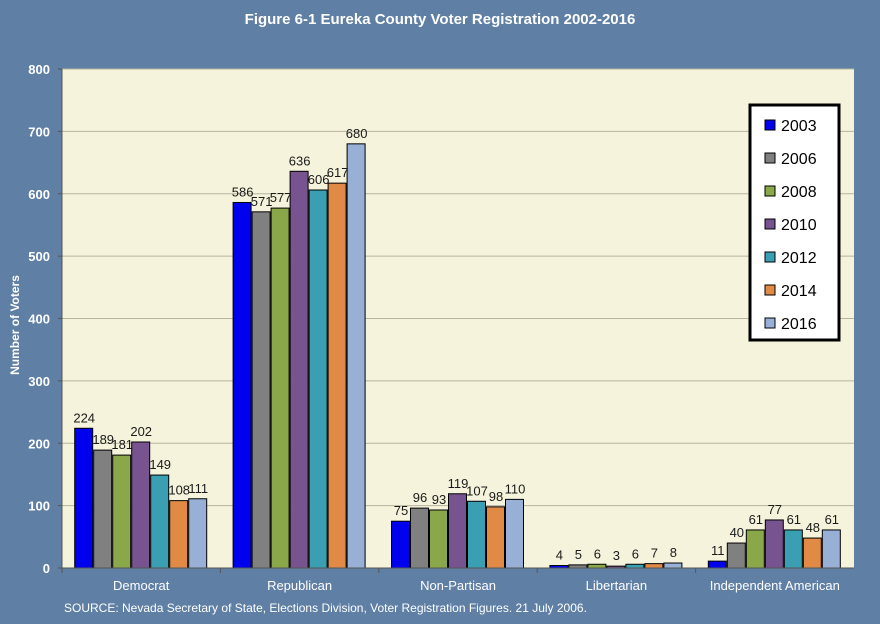 This screenshot has width=880, height=624. I want to click on data-label: 181, so click(122, 444).